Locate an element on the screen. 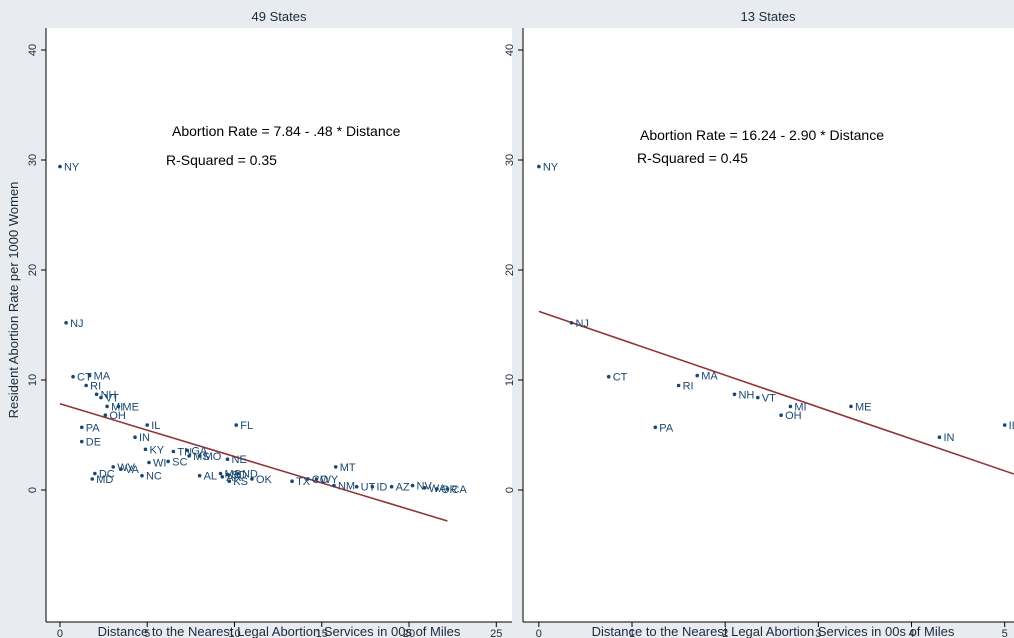 The image size is (1014, 638). data-point-label: OK is located at coordinates (264, 480).